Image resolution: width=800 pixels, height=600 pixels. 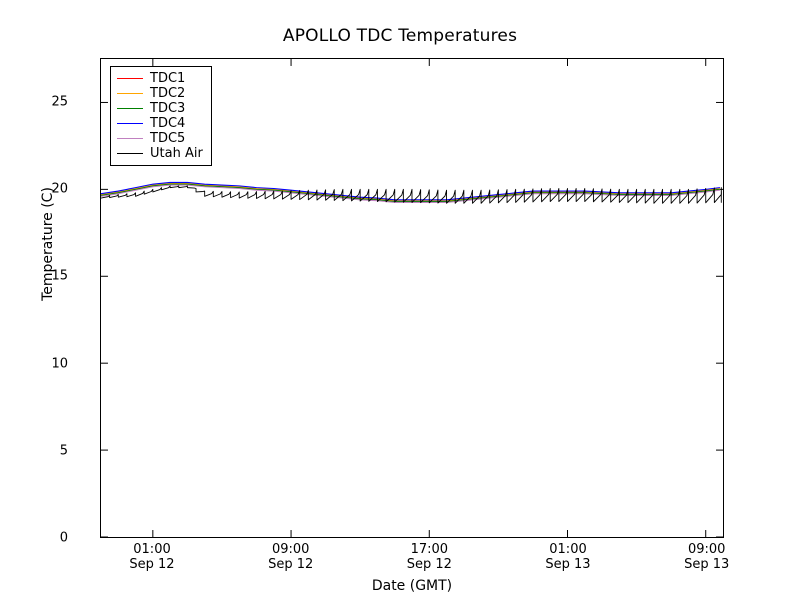 I want to click on legend-label-tdc5: TDC5, so click(x=168, y=138).